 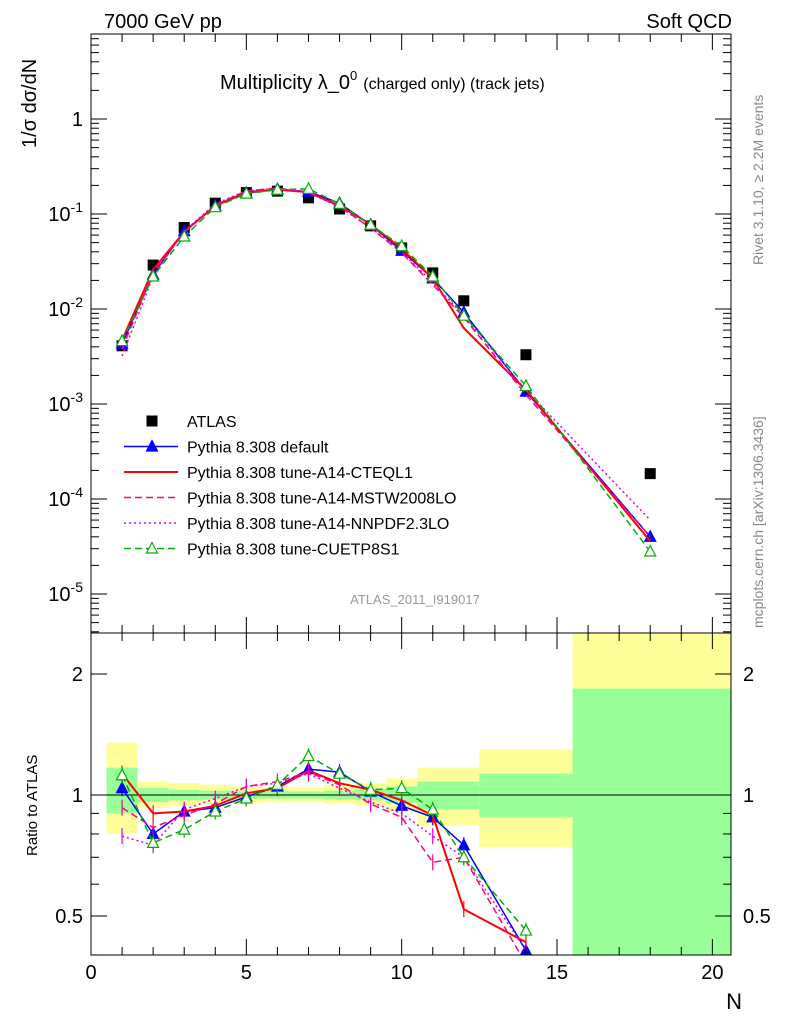 What do you see at coordinates (324, 843) in the screenshot?
I see `ratio-series-pythia-8-308-tune-cuetp8s1` at bounding box center [324, 843].